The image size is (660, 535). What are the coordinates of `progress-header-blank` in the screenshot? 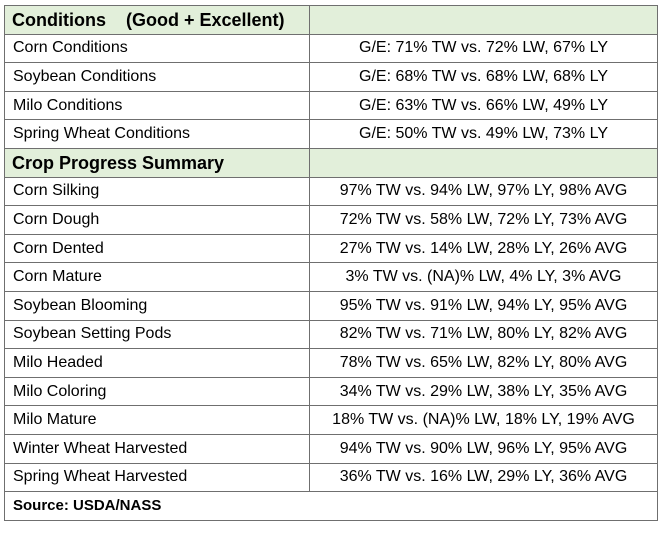 It's located at (483, 162).